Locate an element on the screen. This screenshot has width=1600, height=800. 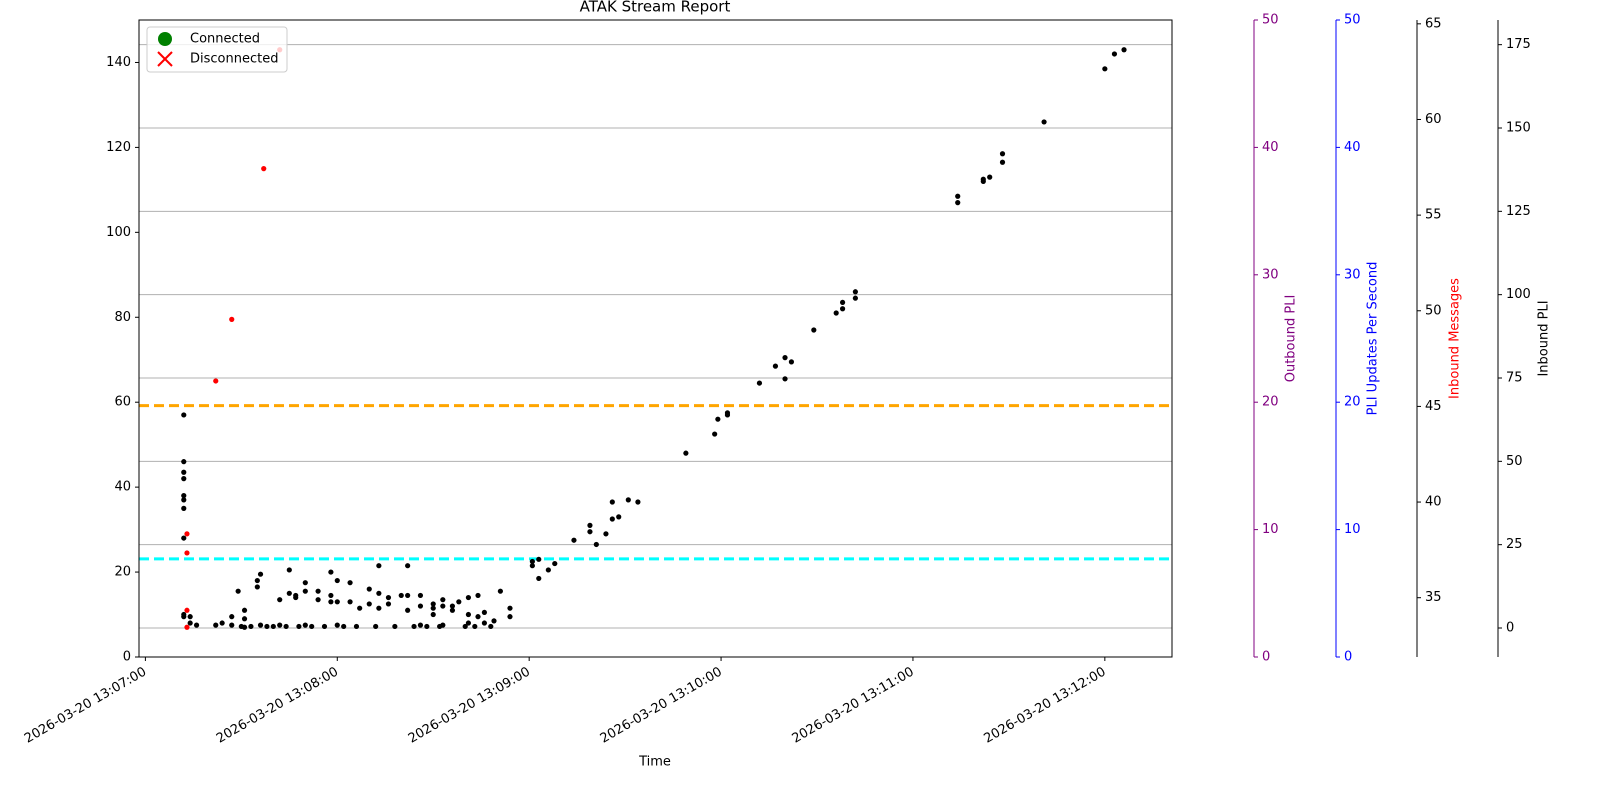
y-tick-label: 75 is located at coordinates (1514, 378).